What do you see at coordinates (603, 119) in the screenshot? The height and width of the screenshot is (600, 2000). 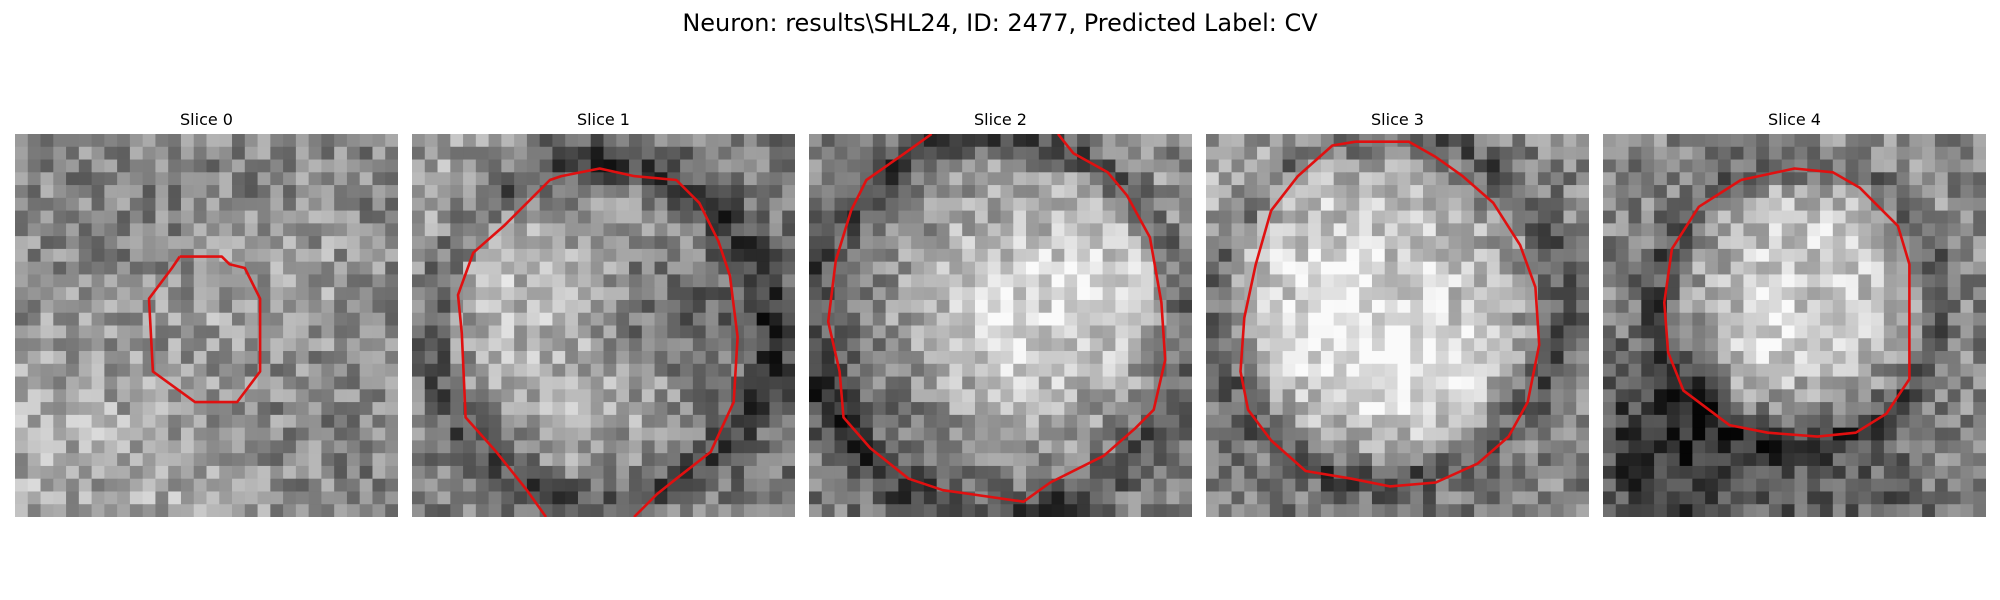 I see `slice-title: Slice 1` at bounding box center [603, 119].